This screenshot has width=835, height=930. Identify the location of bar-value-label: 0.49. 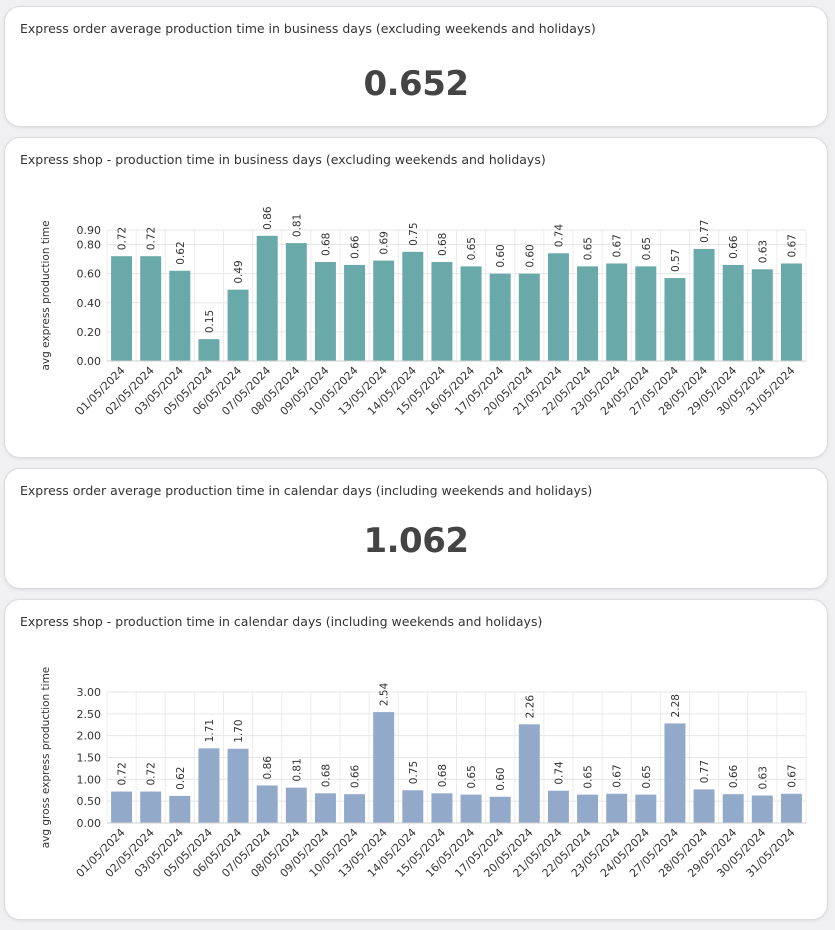
(239, 271).